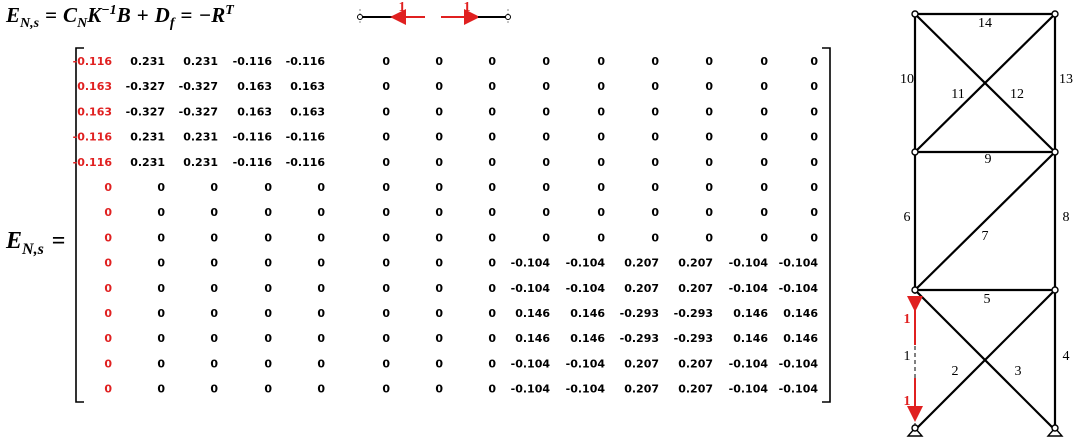  What do you see at coordinates (957, 94) in the screenshot?
I see `member-label: 11` at bounding box center [957, 94].